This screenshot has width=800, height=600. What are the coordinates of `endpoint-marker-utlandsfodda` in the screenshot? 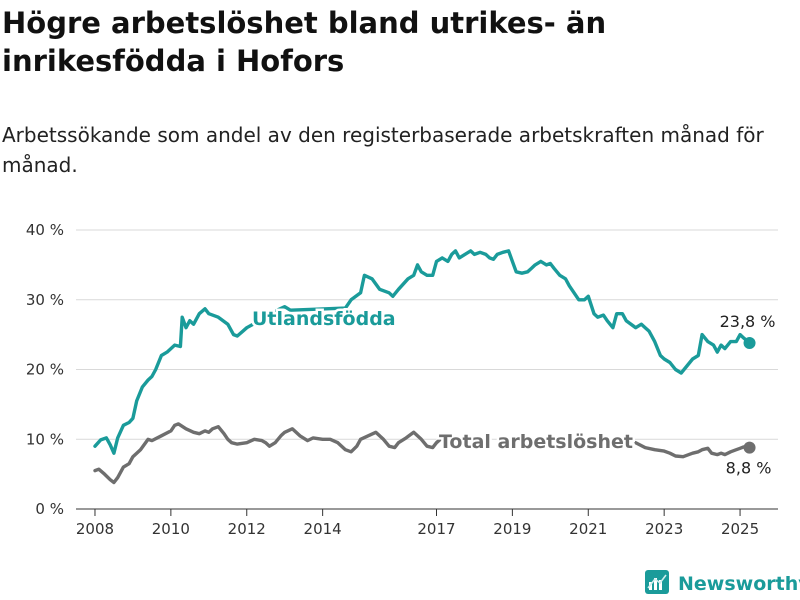 It's located at (749, 342).